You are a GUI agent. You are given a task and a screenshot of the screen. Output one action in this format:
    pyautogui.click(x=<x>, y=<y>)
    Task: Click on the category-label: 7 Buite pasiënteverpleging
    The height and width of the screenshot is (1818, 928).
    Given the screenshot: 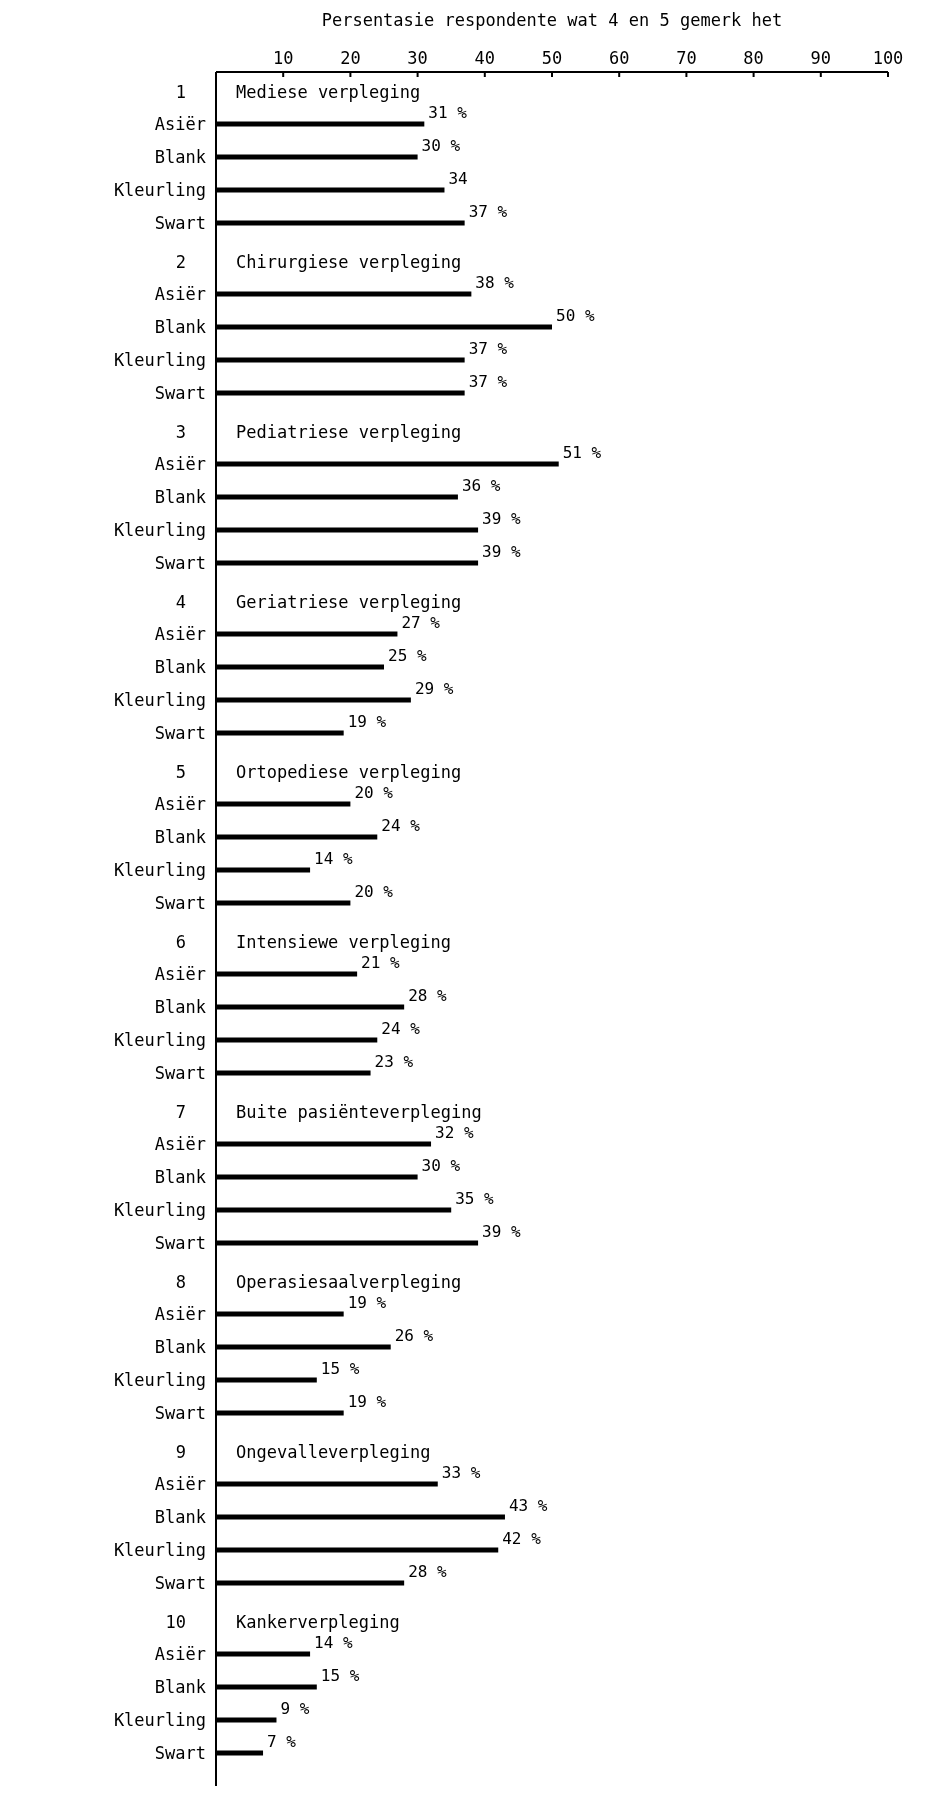 What is the action you would take?
    pyautogui.click(x=328, y=1112)
    